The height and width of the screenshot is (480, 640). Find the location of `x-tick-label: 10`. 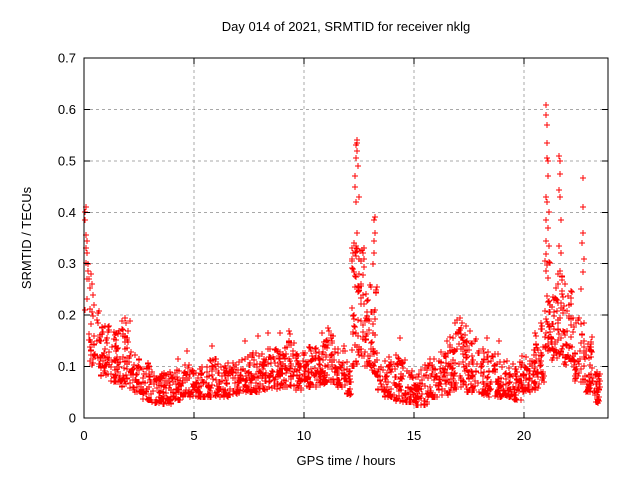

x-tick-label: 10 is located at coordinates (304, 435).